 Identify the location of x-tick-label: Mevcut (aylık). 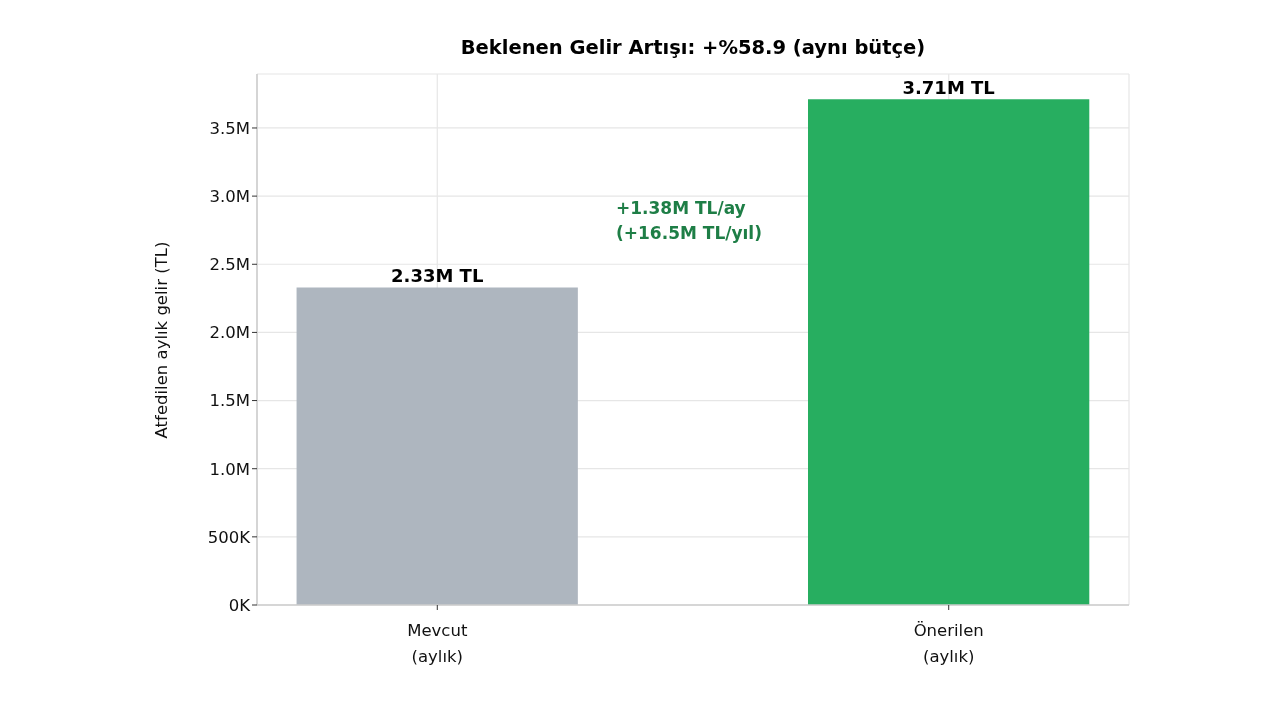
(437, 643).